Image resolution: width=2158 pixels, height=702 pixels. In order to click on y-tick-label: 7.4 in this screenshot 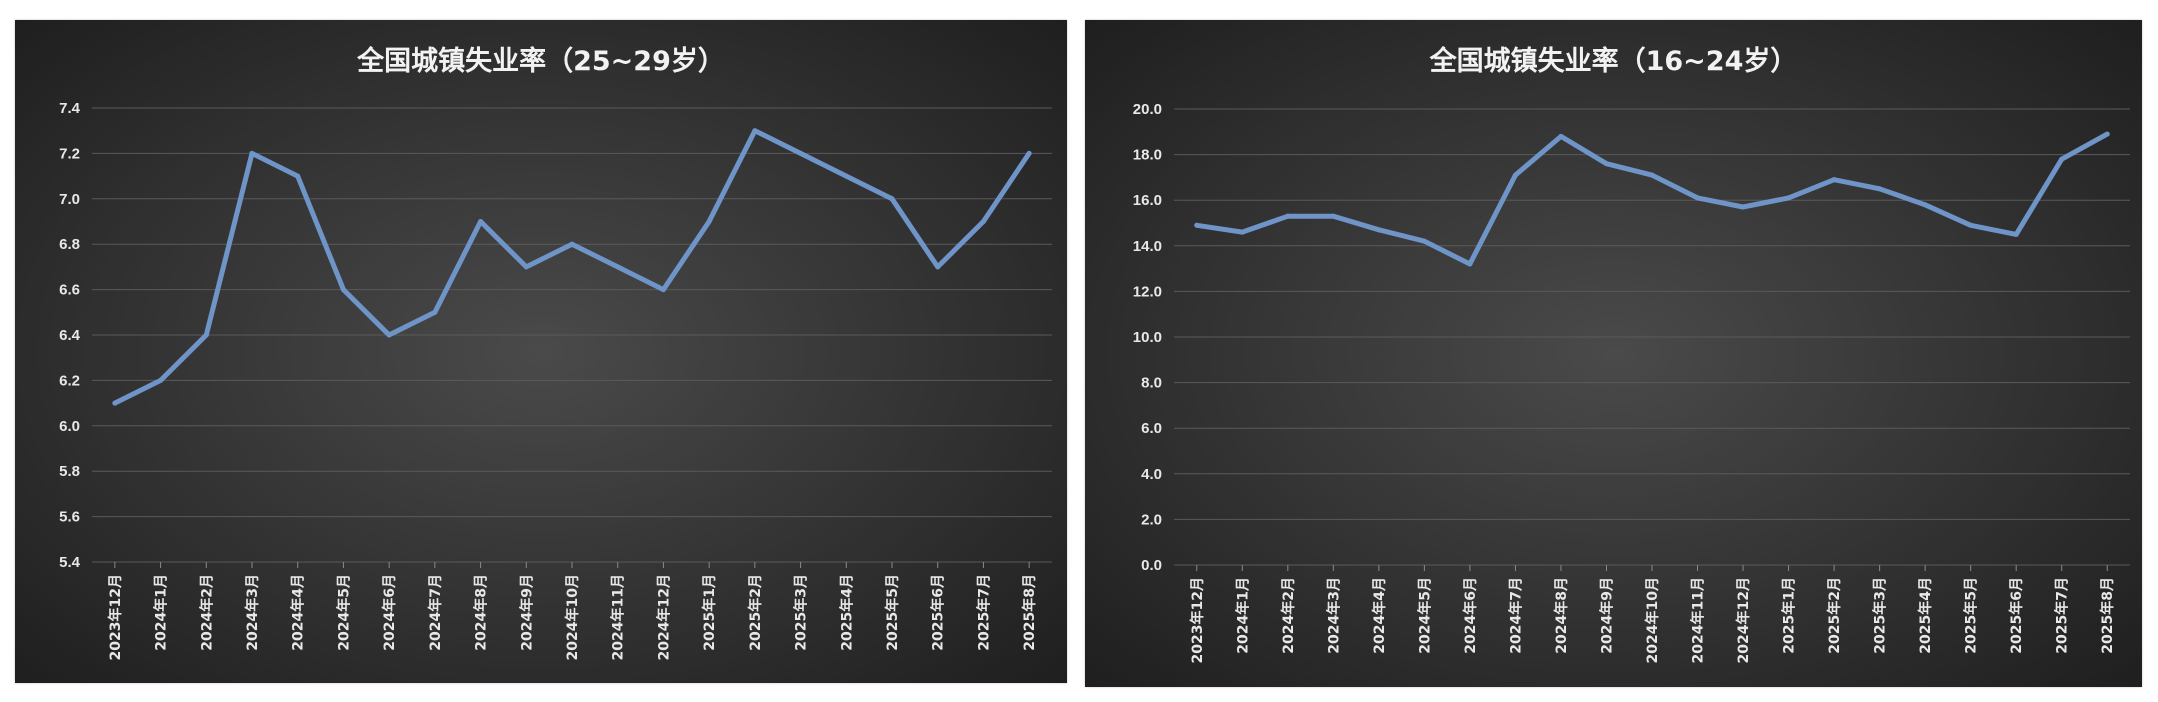, I will do `click(70, 108)`.